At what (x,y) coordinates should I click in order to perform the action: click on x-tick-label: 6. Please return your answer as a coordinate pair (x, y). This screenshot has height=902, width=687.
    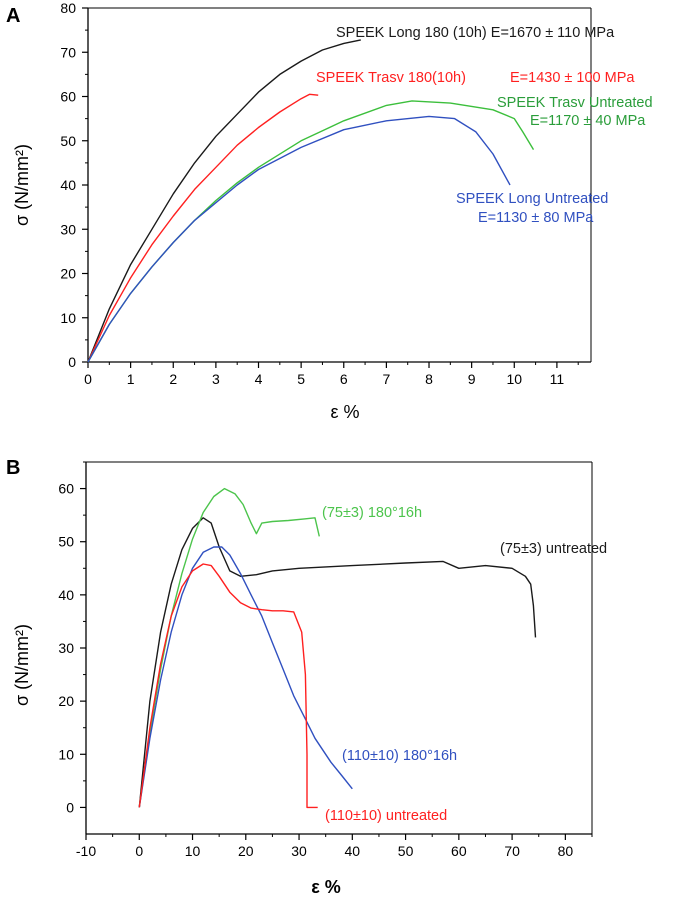
    Looking at the image, I should click on (344, 379).